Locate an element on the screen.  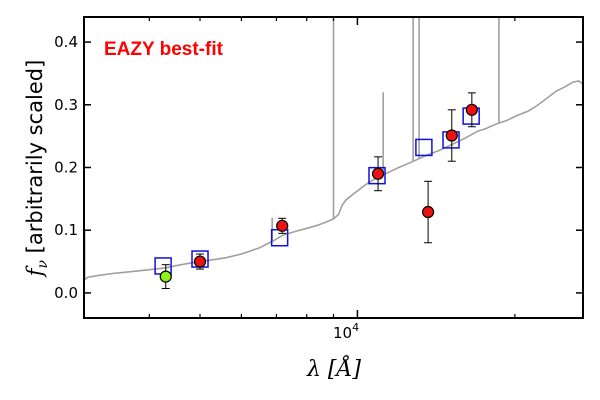
chart-annotation: EAZY best-fit is located at coordinates (164, 49).